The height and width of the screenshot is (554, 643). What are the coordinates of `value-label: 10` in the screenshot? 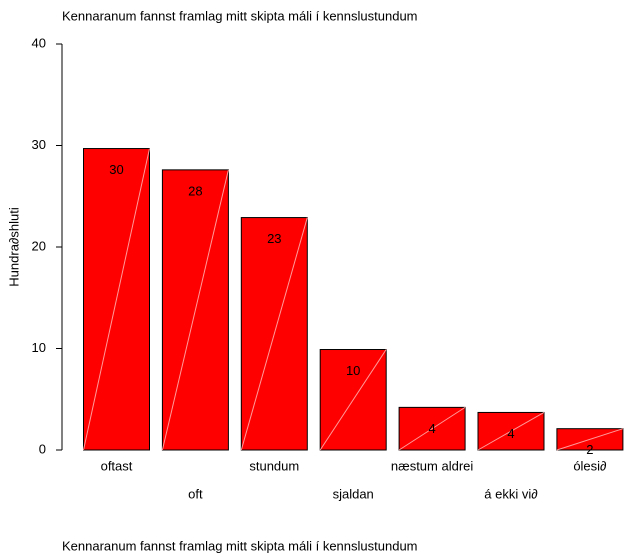 It's located at (353, 370).